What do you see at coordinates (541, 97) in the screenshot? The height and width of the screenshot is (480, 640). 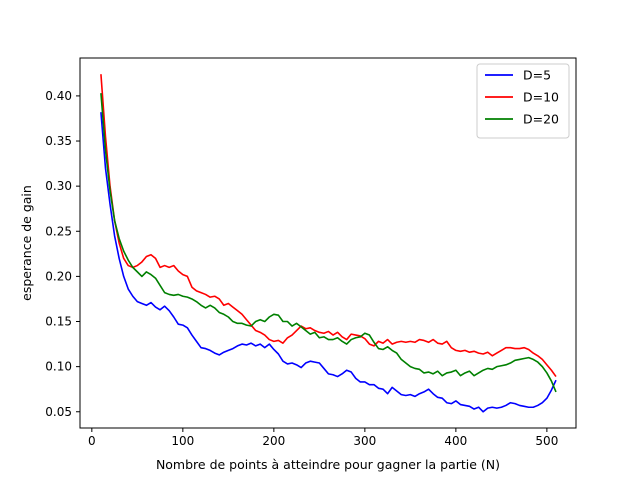 I see `legend-label-1: D=10` at bounding box center [541, 97].